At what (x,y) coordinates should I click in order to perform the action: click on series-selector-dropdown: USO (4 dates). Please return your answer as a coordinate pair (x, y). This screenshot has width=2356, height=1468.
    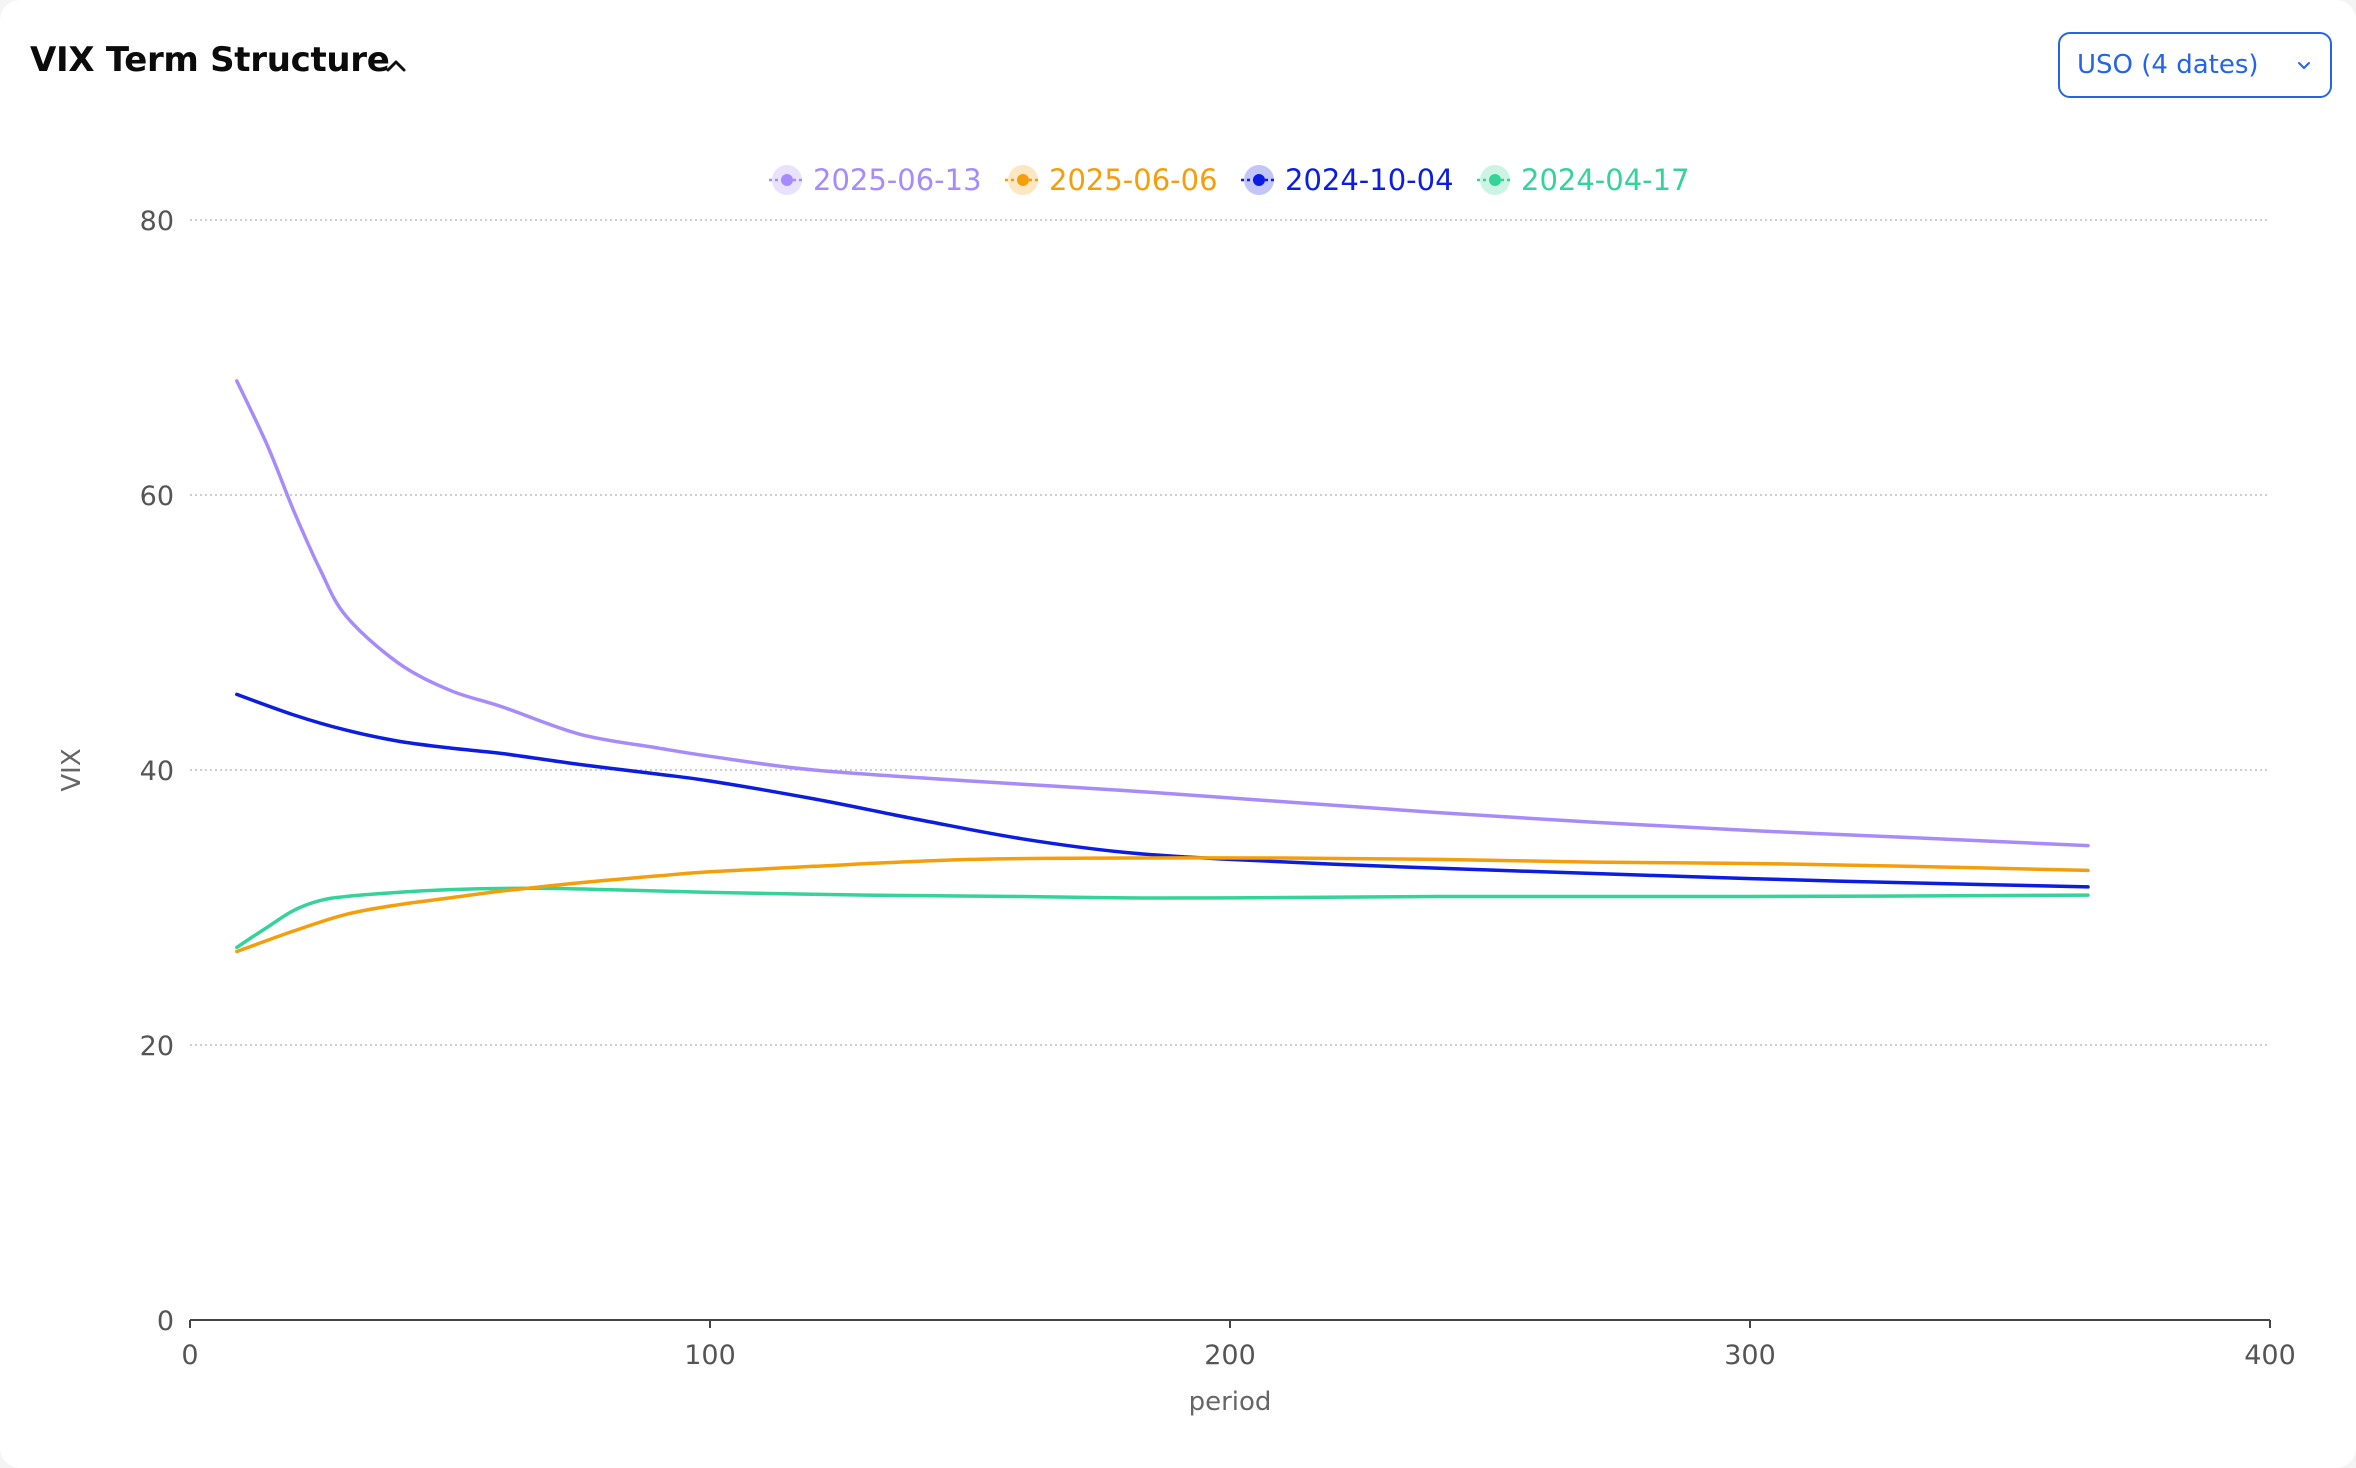
    Looking at the image, I should click on (2195, 65).